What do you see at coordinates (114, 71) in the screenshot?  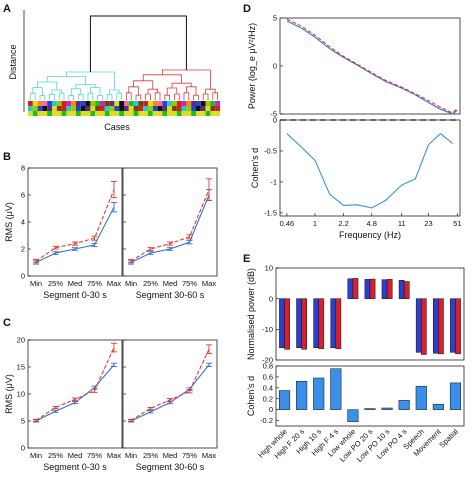 I see `dendrogram-panel: Distance Cases` at bounding box center [114, 71].